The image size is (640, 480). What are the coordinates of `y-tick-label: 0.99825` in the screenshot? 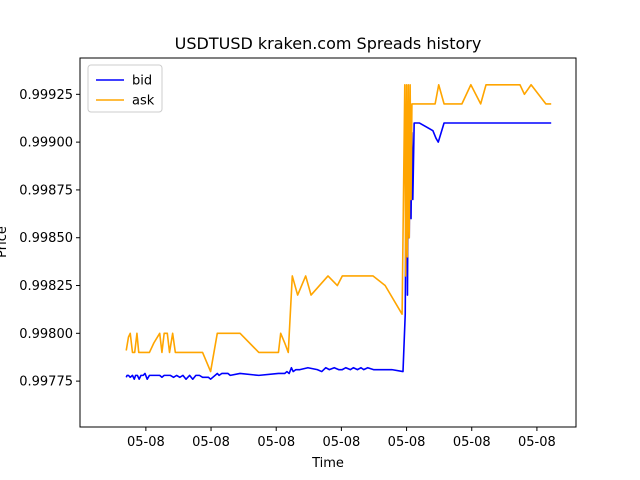 It's located at (46, 286).